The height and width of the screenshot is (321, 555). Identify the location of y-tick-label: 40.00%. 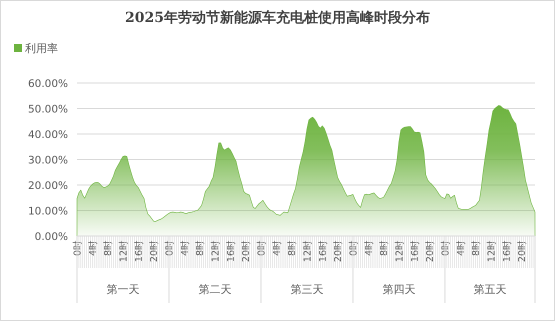
(48, 135).